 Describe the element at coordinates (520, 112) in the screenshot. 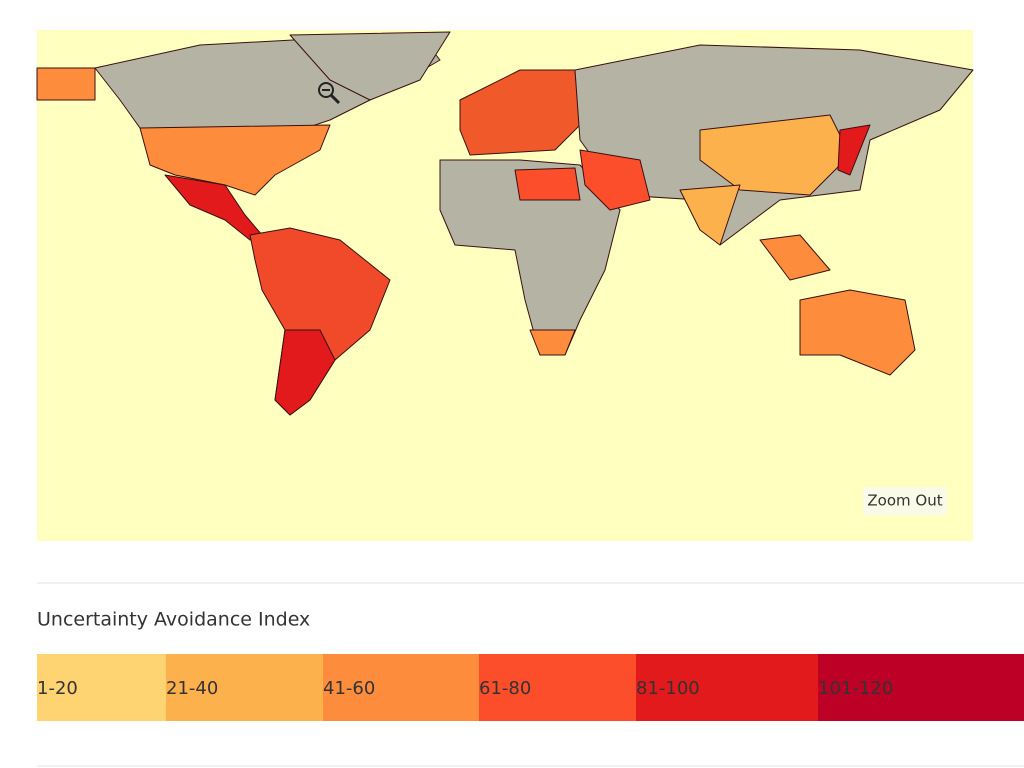

I see `europe` at that location.